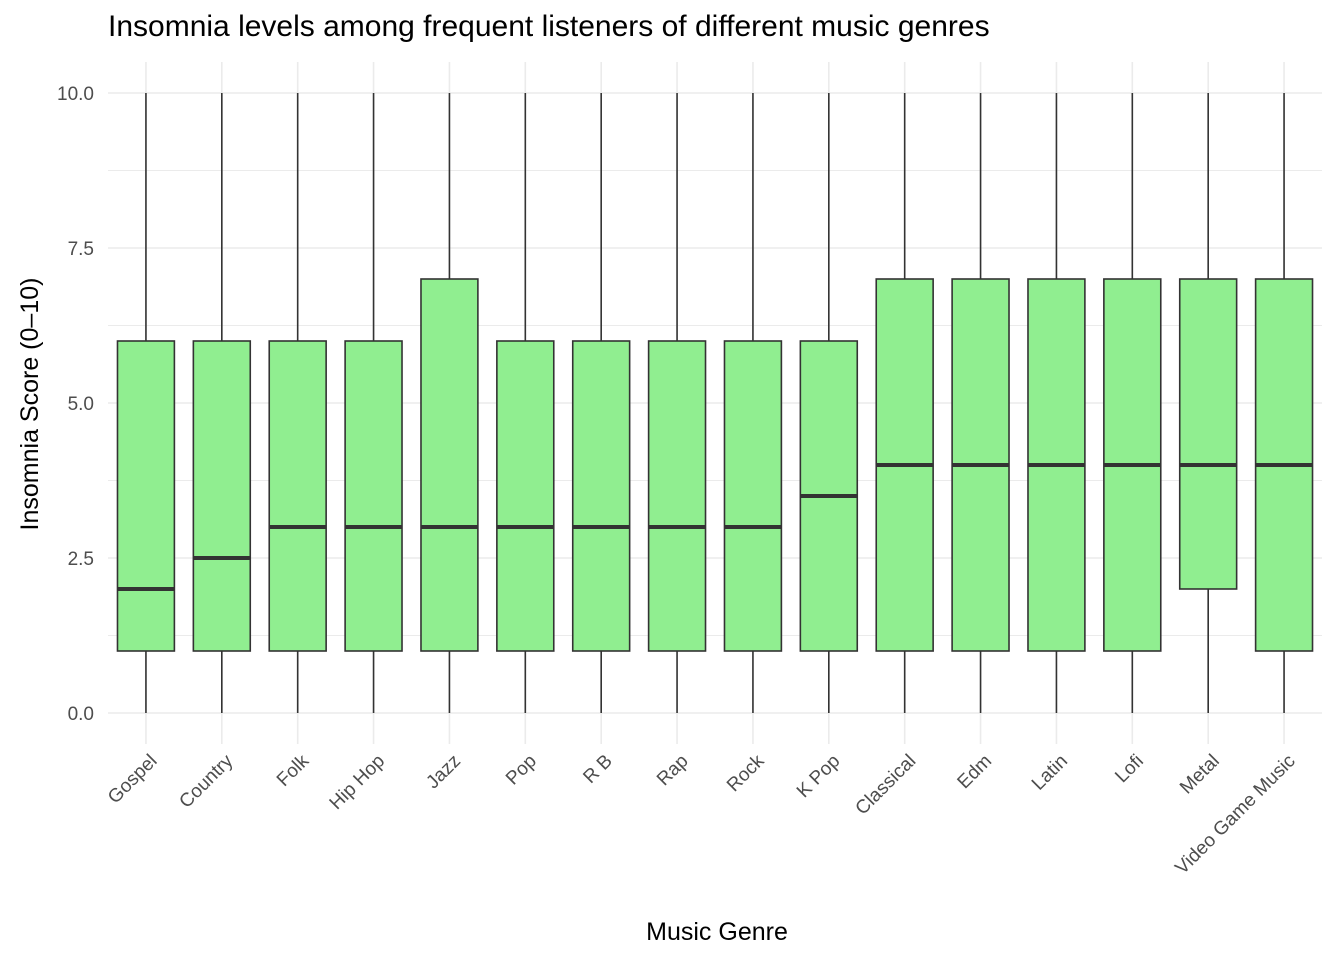  Describe the element at coordinates (75, 94) in the screenshot. I see `y-tick-label: 10.0` at that location.